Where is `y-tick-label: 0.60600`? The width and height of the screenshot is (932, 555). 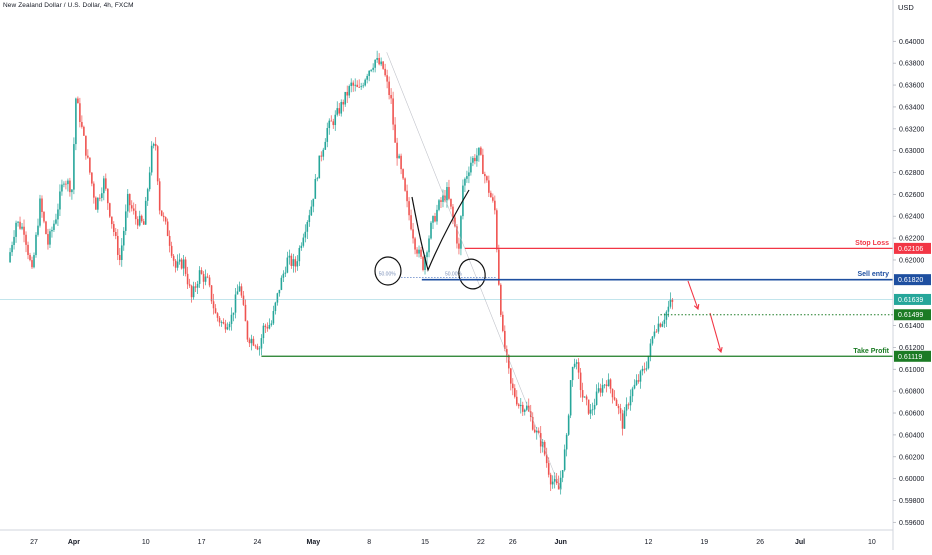
y-tick-label: 0.60600 is located at coordinates (911, 414).